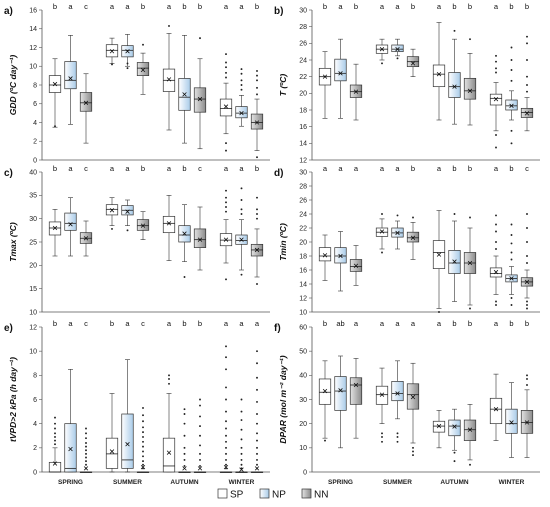  What do you see at coordinates (257, 396) in the screenshot?
I see `box-nn: a` at bounding box center [257, 396].